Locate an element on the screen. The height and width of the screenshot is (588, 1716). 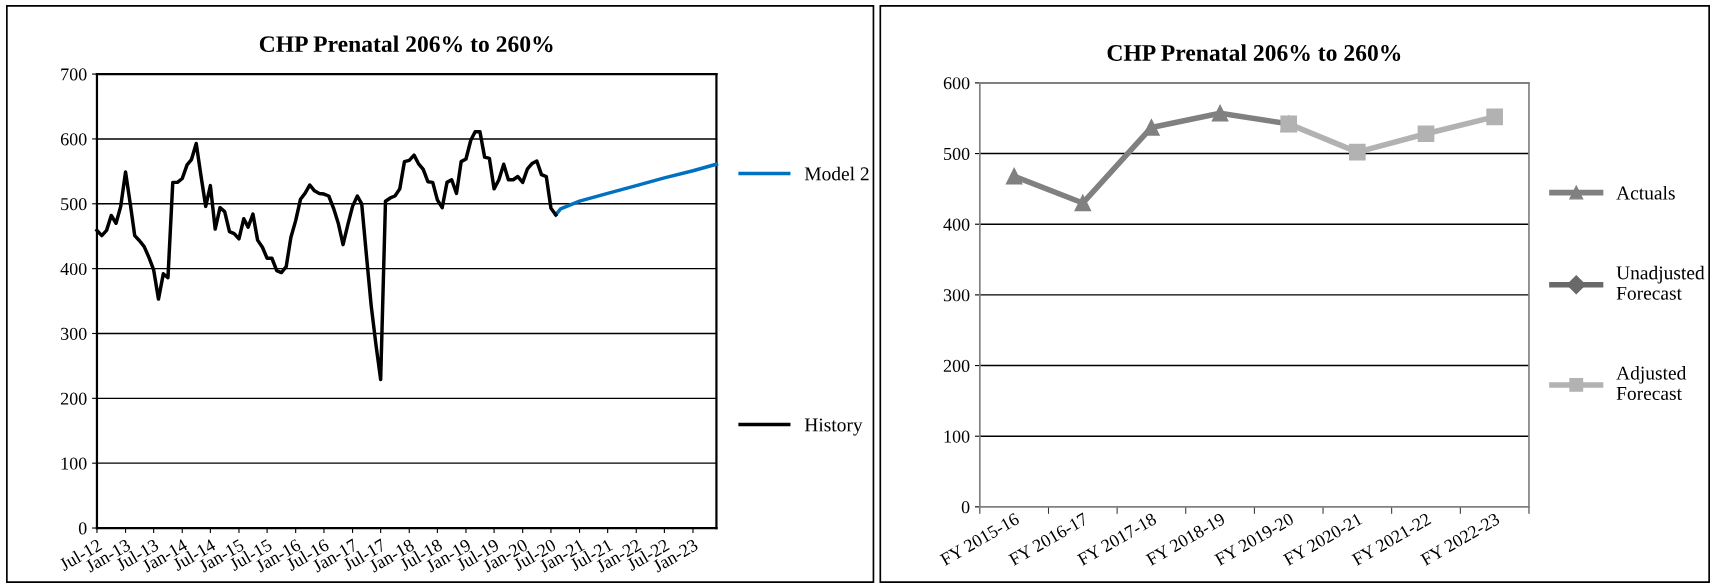
legend-label: Model 2 is located at coordinates (836, 173).